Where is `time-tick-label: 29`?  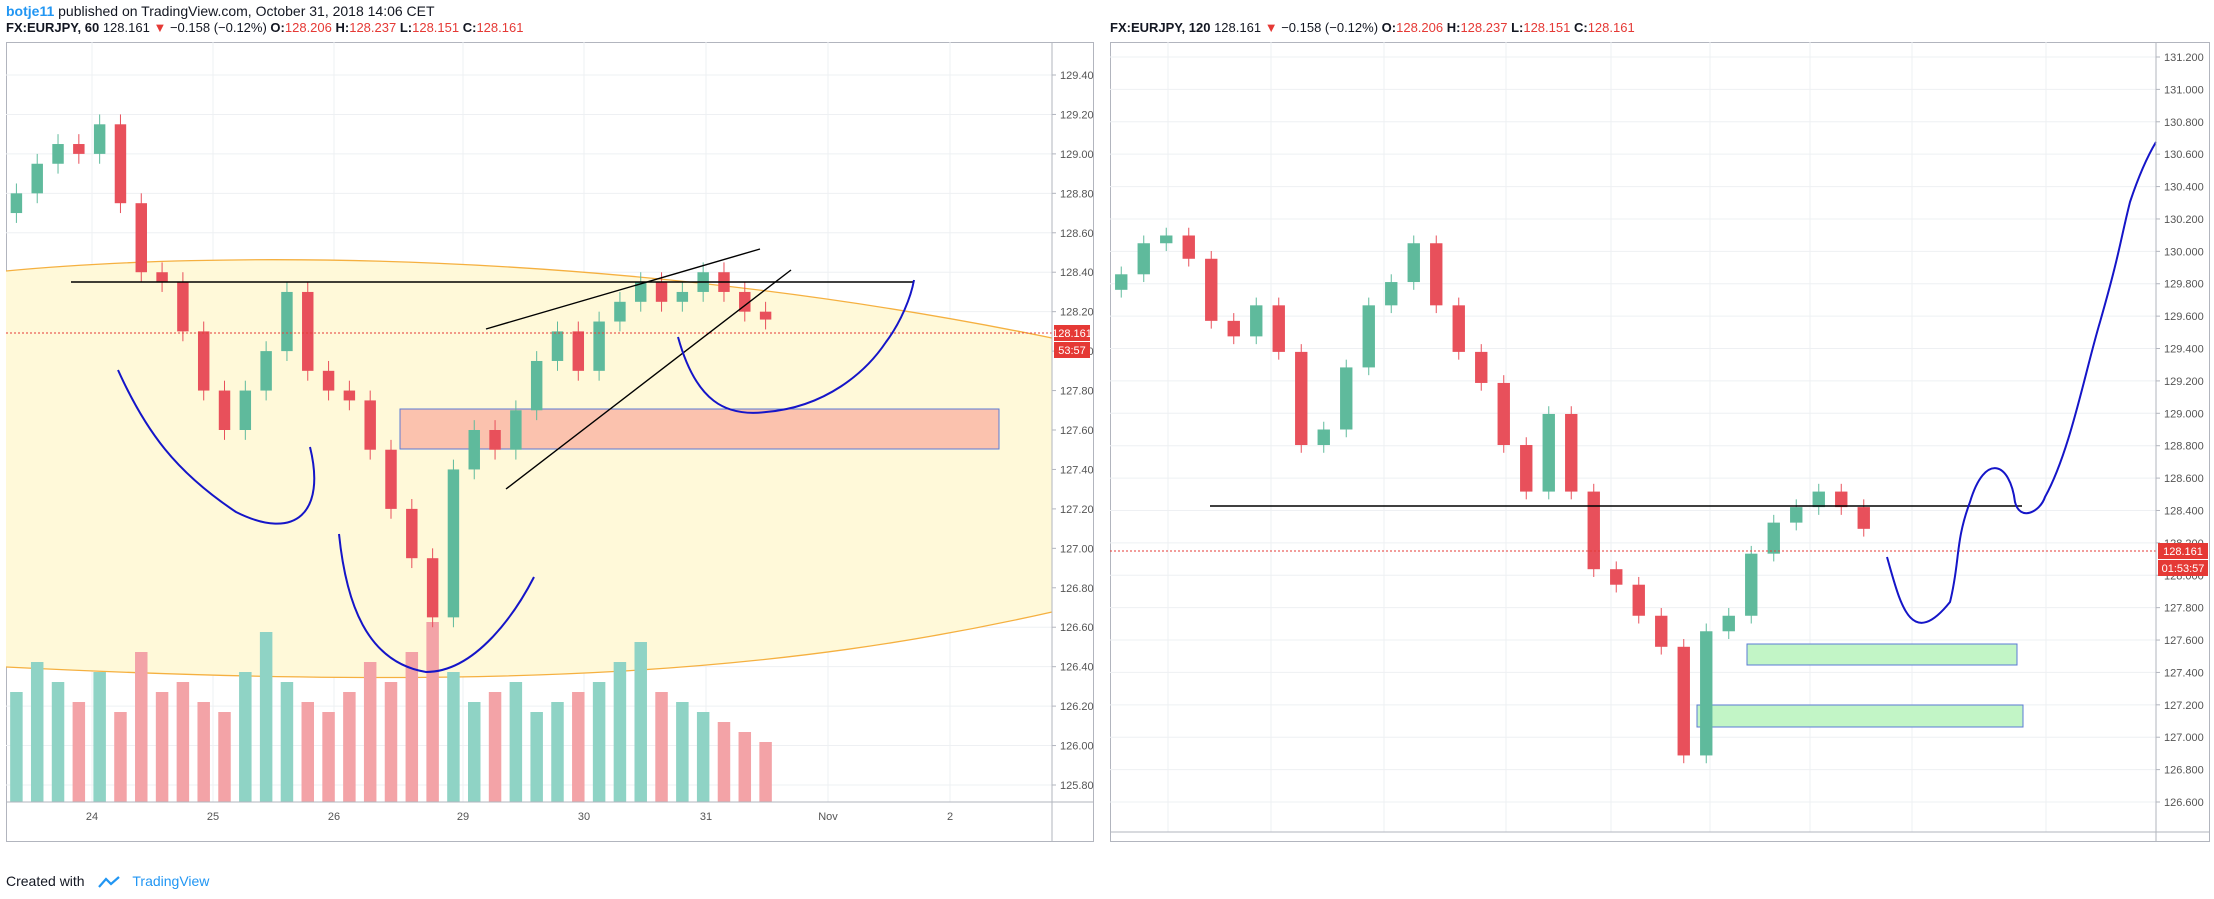 time-tick-label: 29 is located at coordinates (1710, 841).